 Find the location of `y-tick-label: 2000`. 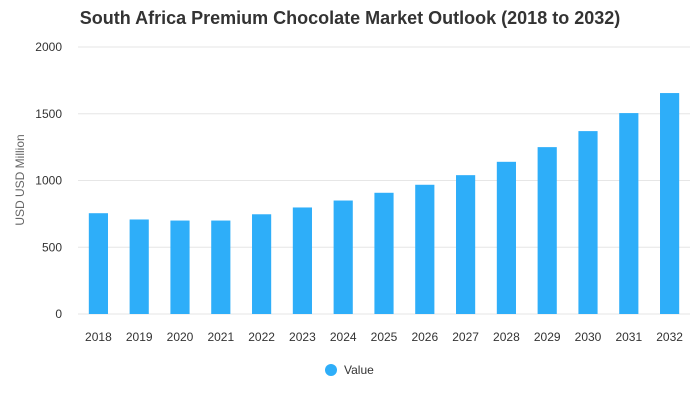

y-tick-label: 2000 is located at coordinates (48, 47).